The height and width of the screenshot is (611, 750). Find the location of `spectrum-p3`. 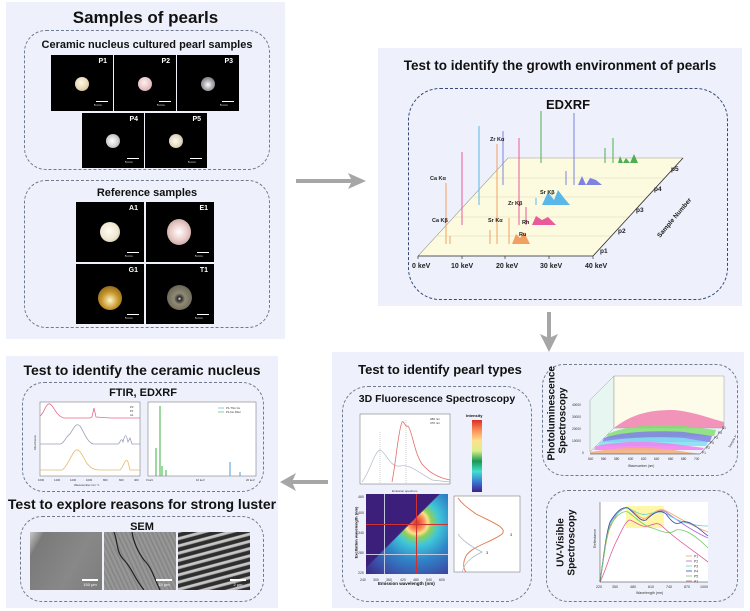

spectrum-p3 is located at coordinates (524, 165).